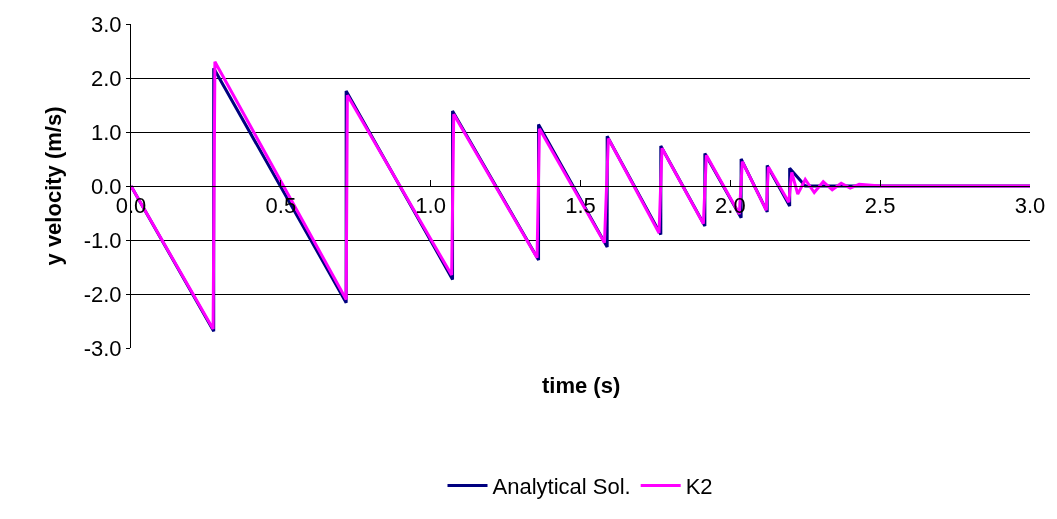 This screenshot has height=519, width=1057. I want to click on x-tick-label: 2.5, so click(880, 206).